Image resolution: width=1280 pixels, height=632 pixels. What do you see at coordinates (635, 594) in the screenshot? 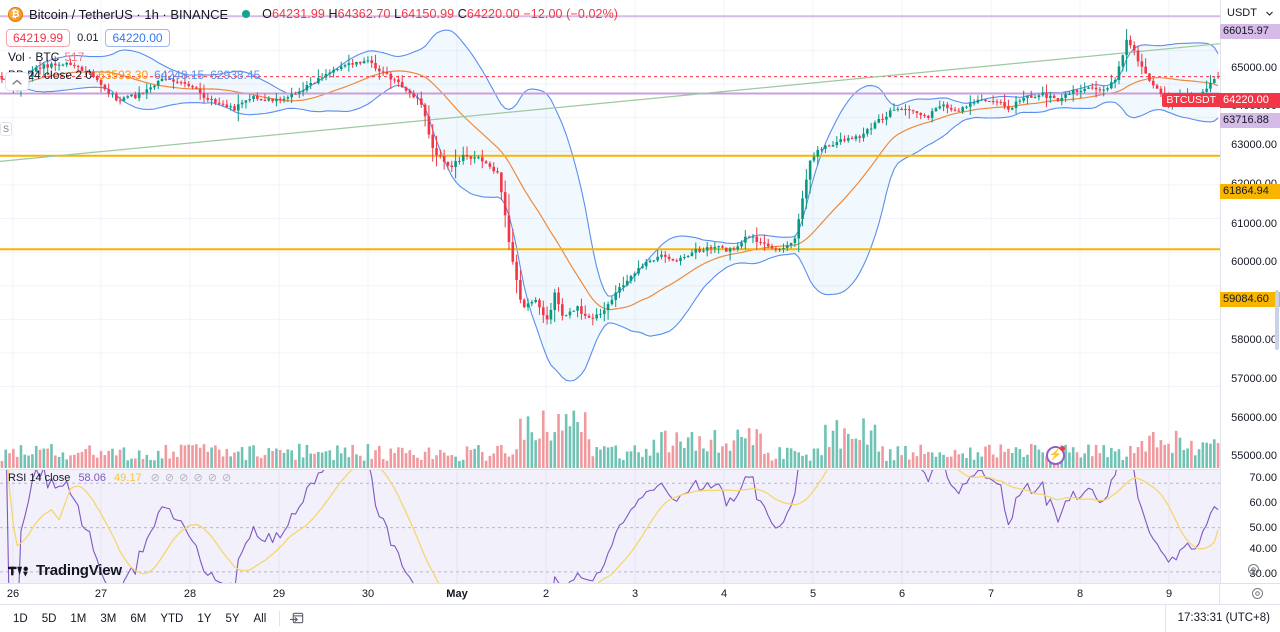
I see `time-axis-label: 3` at bounding box center [635, 594].